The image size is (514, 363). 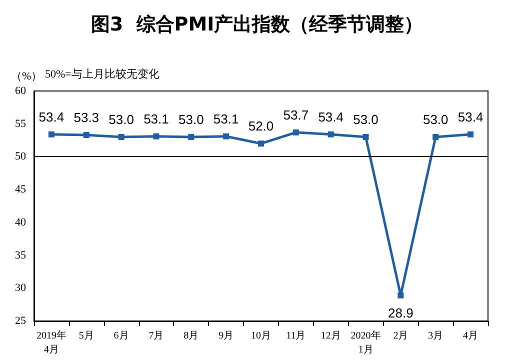 What do you see at coordinates (20, 222) in the screenshot?
I see `y-tick-label: 40` at bounding box center [20, 222].